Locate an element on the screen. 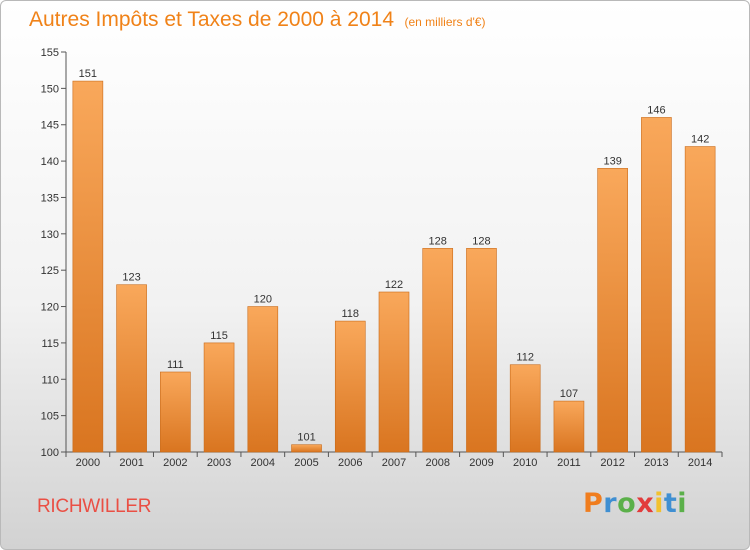  bar-2008 is located at coordinates (438, 350).